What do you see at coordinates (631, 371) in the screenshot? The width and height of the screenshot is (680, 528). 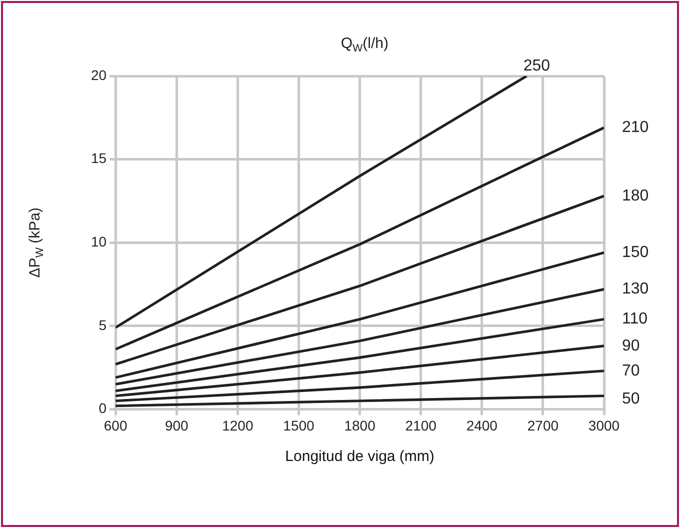 I see `series-label: 70` at bounding box center [631, 371].